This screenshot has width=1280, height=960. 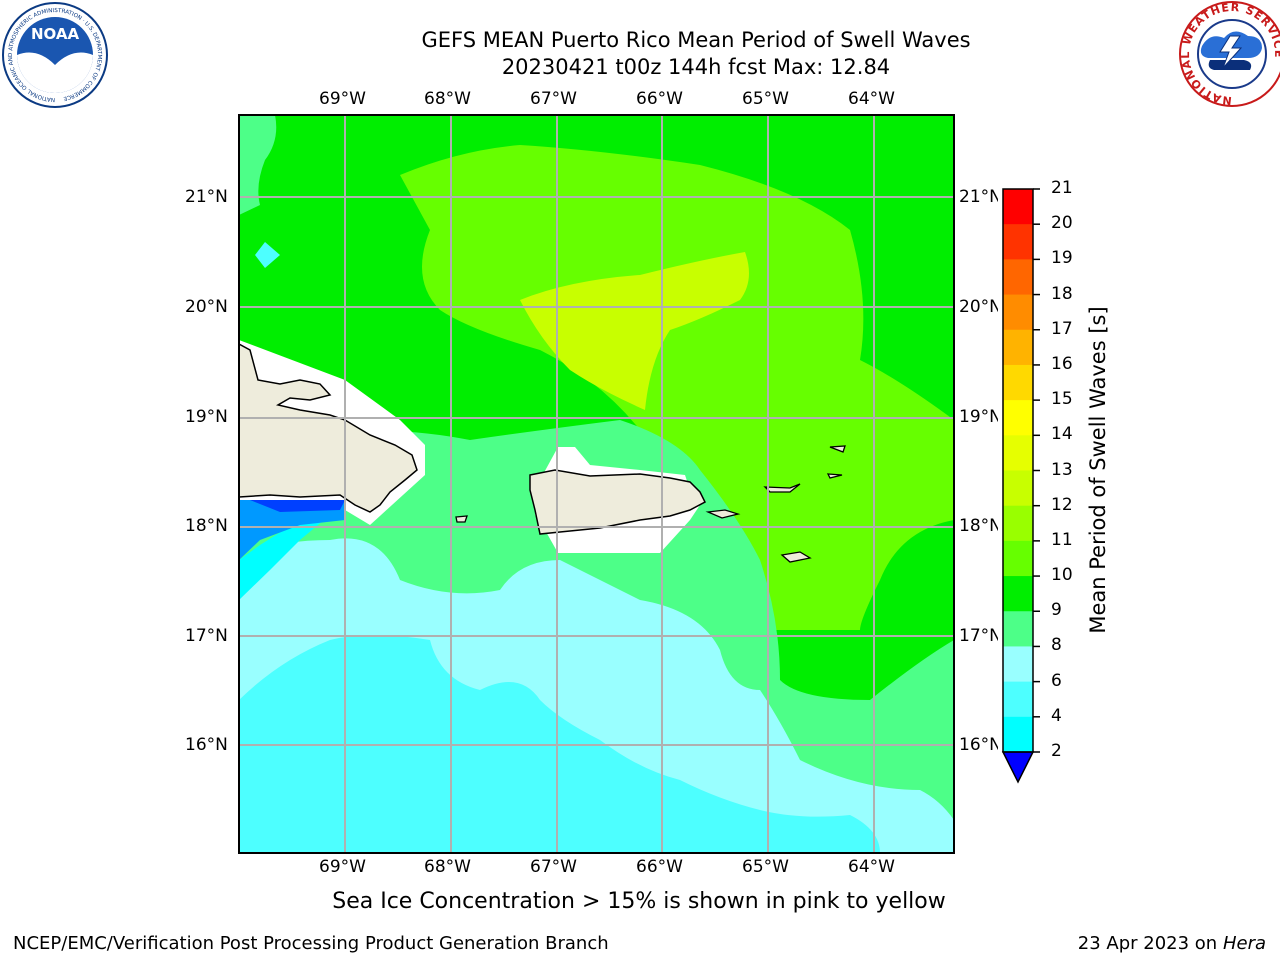 I want to click on lat-label-left: 19°N, so click(x=206, y=417).